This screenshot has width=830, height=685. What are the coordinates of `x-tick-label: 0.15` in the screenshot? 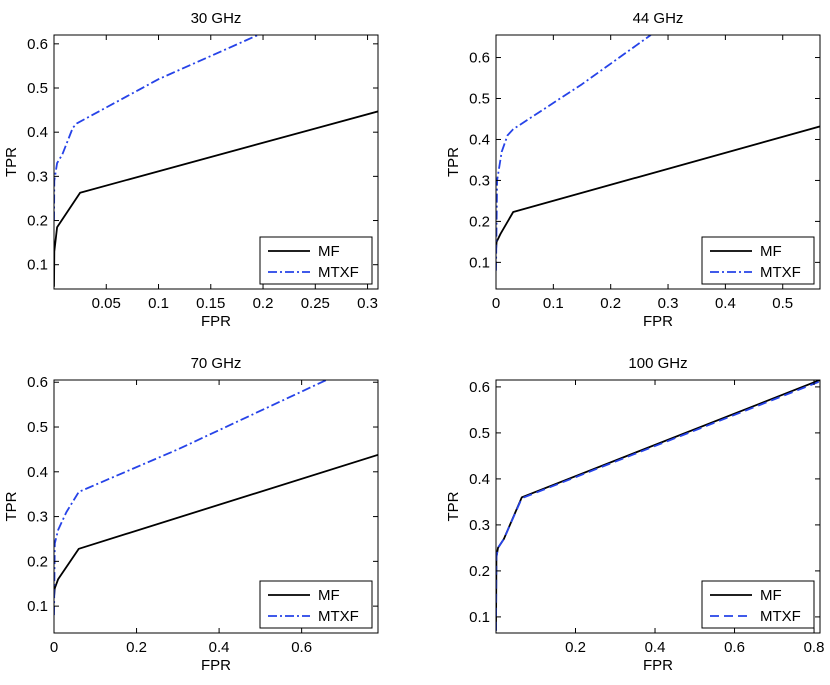 It's located at (210, 303).